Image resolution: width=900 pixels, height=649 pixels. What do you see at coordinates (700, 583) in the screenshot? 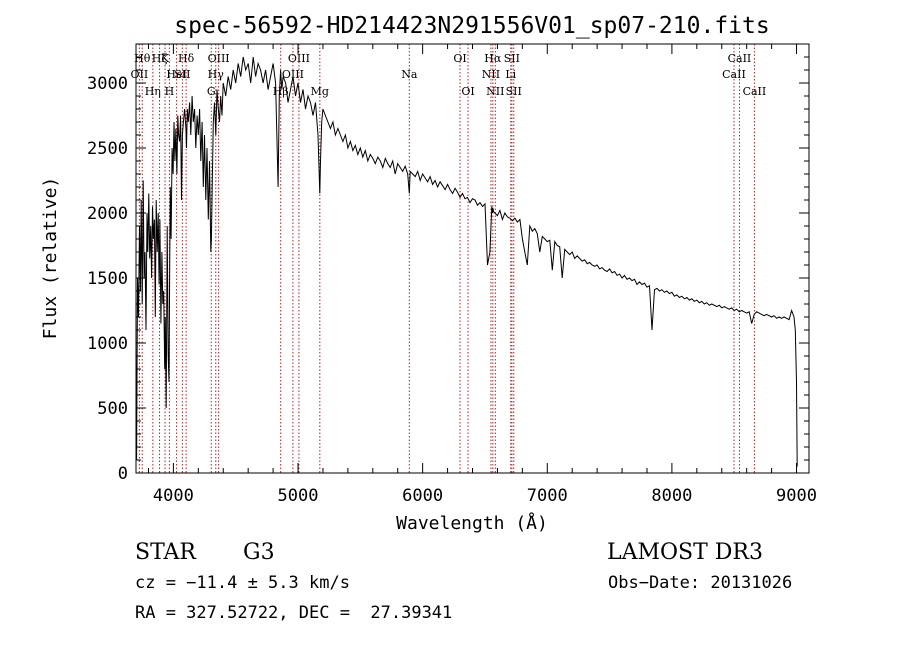
I see `observation-date: Obs−Date: 20131026` at bounding box center [700, 583].